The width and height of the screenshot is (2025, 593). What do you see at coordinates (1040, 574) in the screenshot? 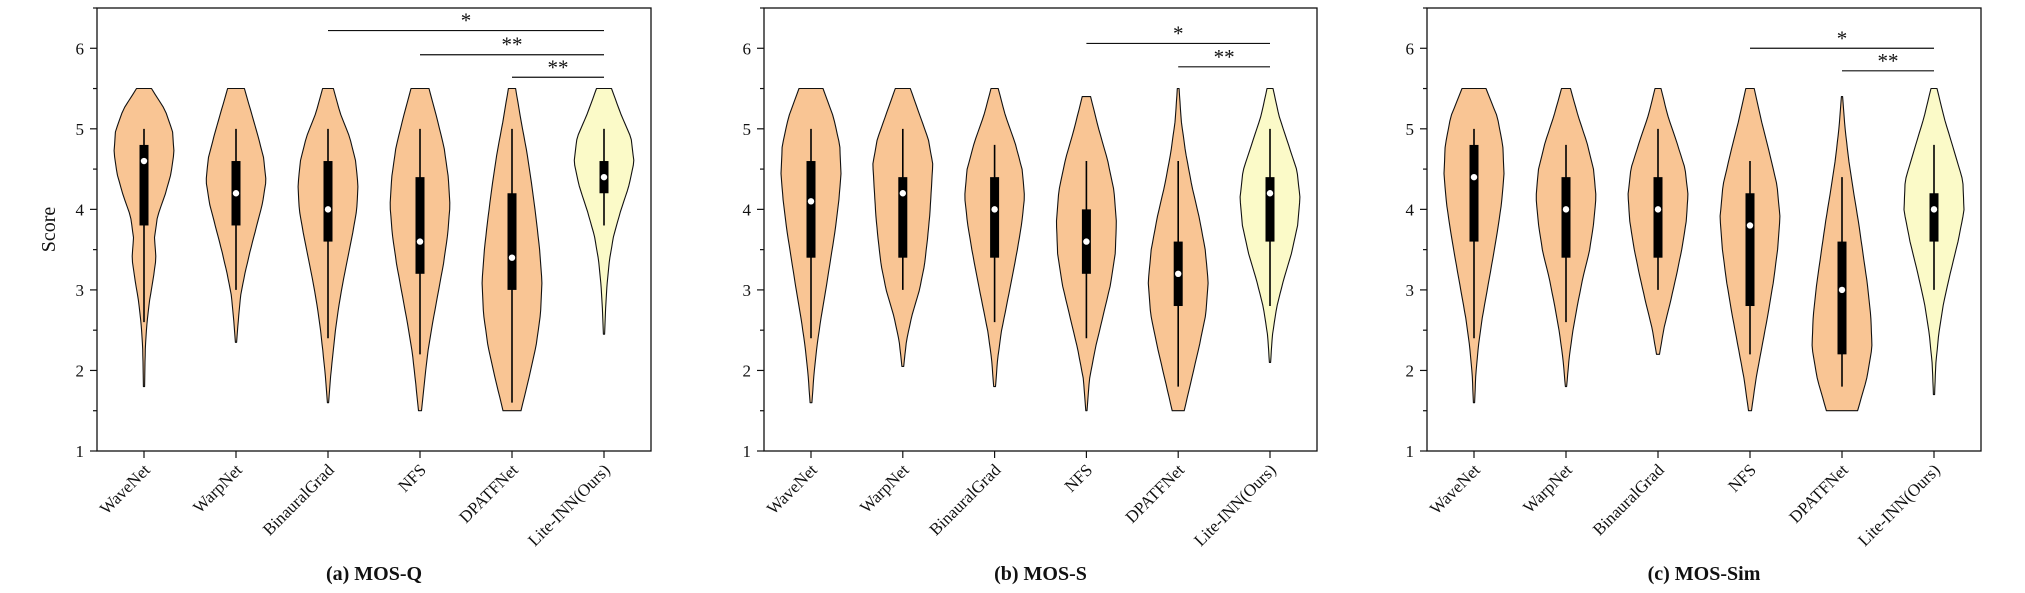
I see `panel-title: (b) MOS-S` at bounding box center [1040, 574].